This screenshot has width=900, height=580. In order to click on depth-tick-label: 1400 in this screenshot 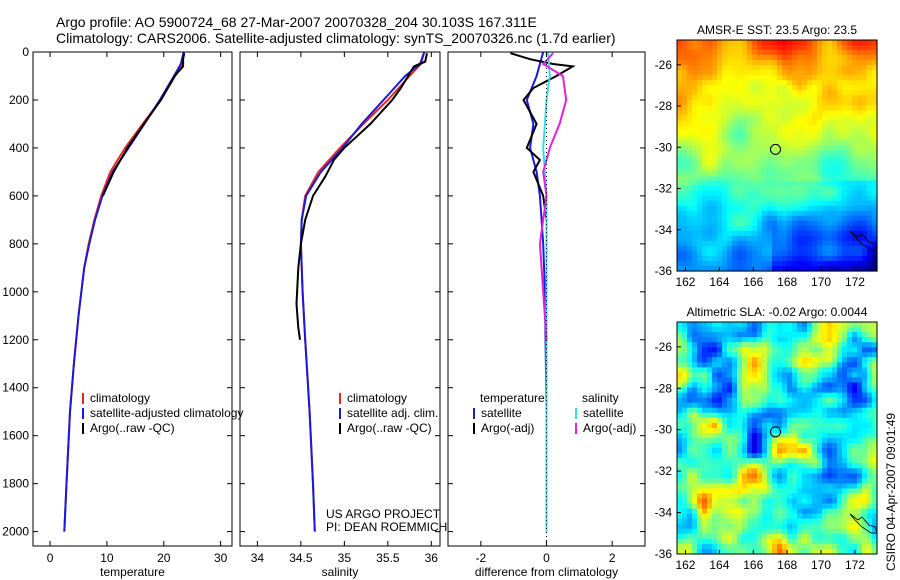, I will do `click(15, 388)`.